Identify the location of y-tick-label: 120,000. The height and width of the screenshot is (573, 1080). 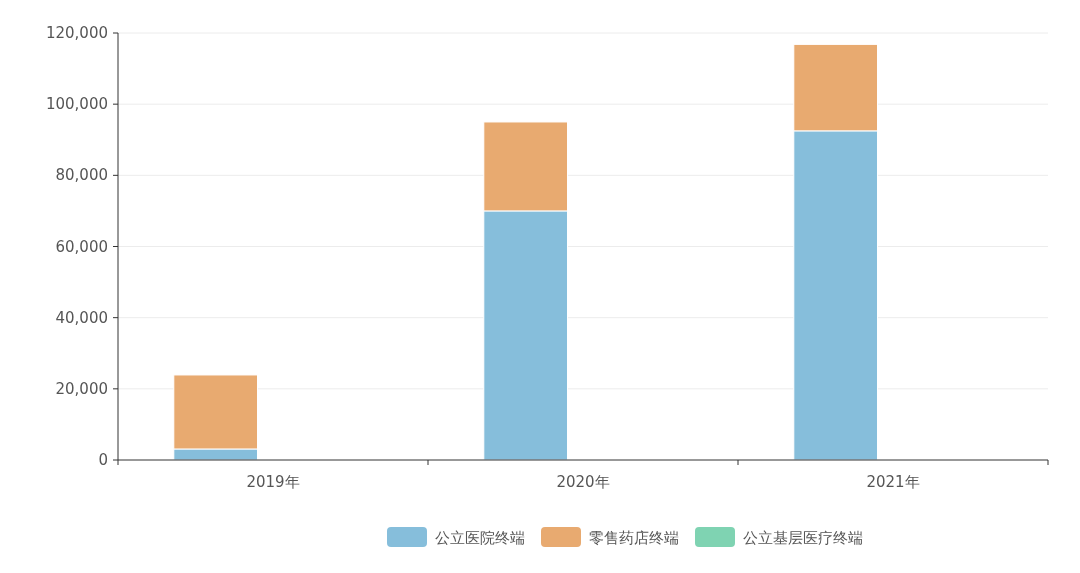
(76, 33).